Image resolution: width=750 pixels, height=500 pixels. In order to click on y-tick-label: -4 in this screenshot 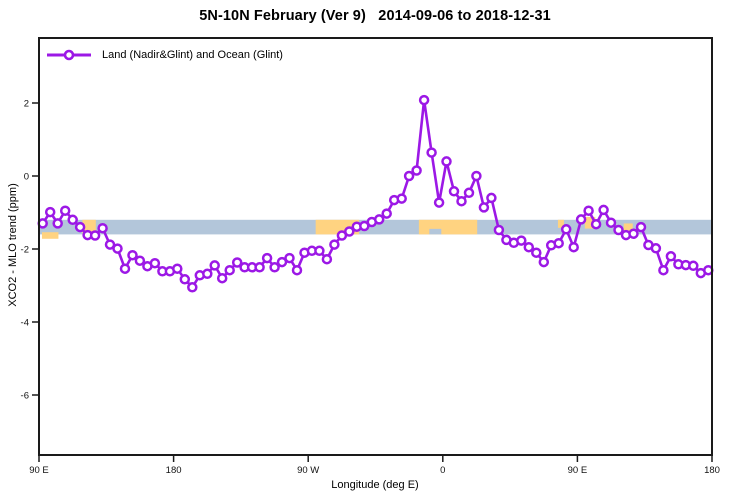, I will do `click(25, 323)`.